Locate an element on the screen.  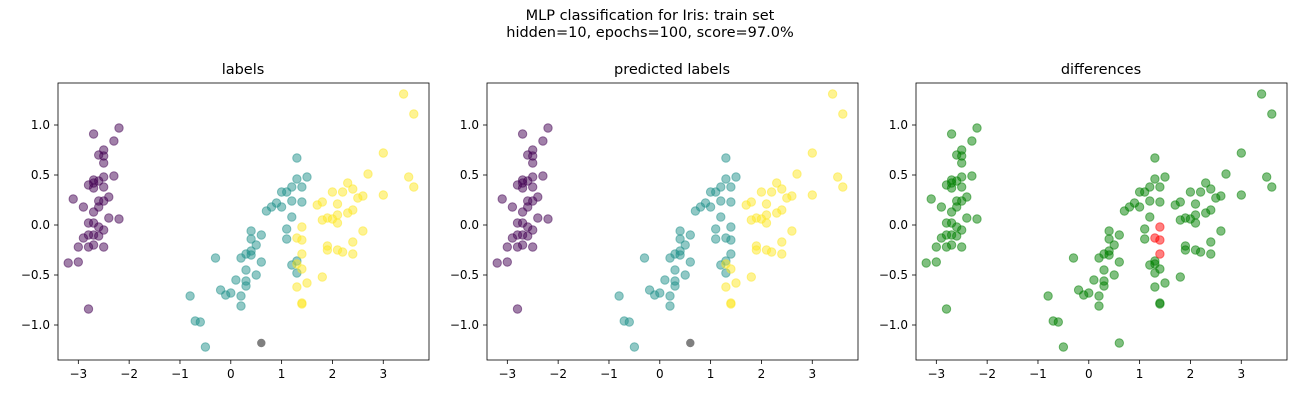
x-tick-label: −2 is located at coordinates (129, 374).